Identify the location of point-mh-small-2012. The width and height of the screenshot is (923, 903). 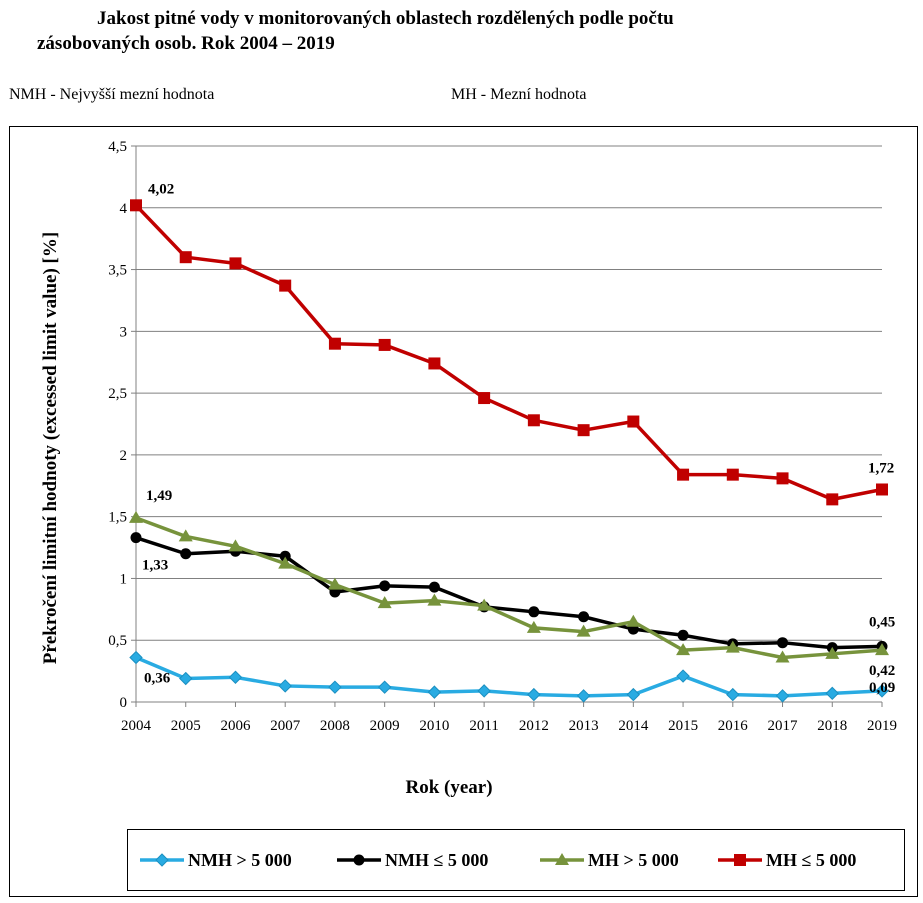
(533, 420).